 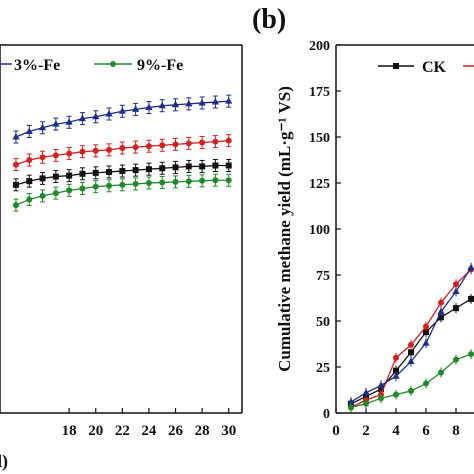 I want to click on legend-label-3fe: 3%-Fe, so click(x=37, y=65).